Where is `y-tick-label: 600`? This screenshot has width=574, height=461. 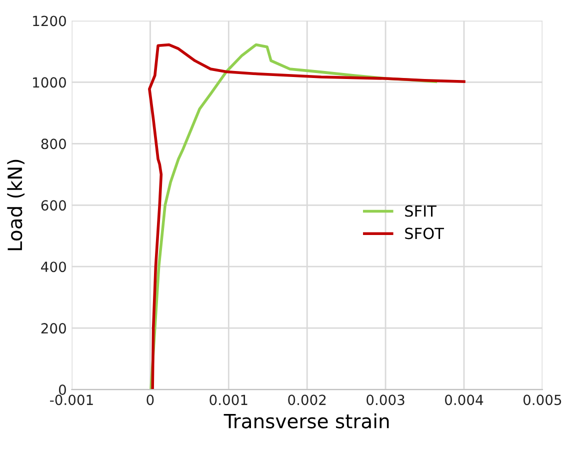
y-tick-label: 600 is located at coordinates (53, 205).